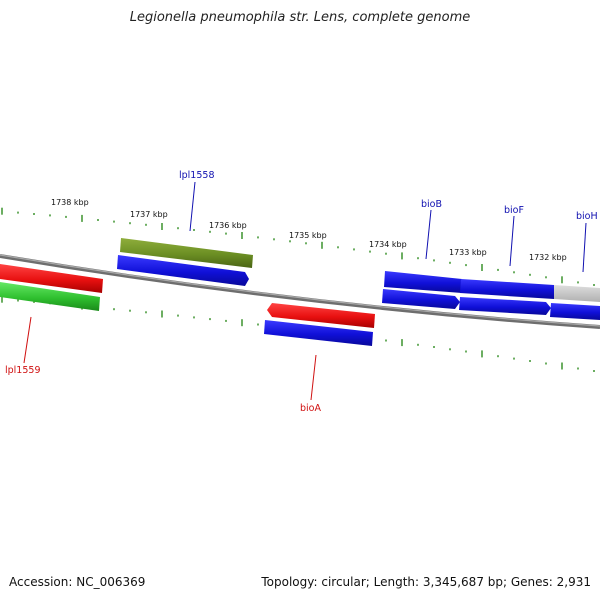  What do you see at coordinates (388, 244) in the screenshot?
I see `scale-label-1734: 1734 kbp` at bounding box center [388, 244].